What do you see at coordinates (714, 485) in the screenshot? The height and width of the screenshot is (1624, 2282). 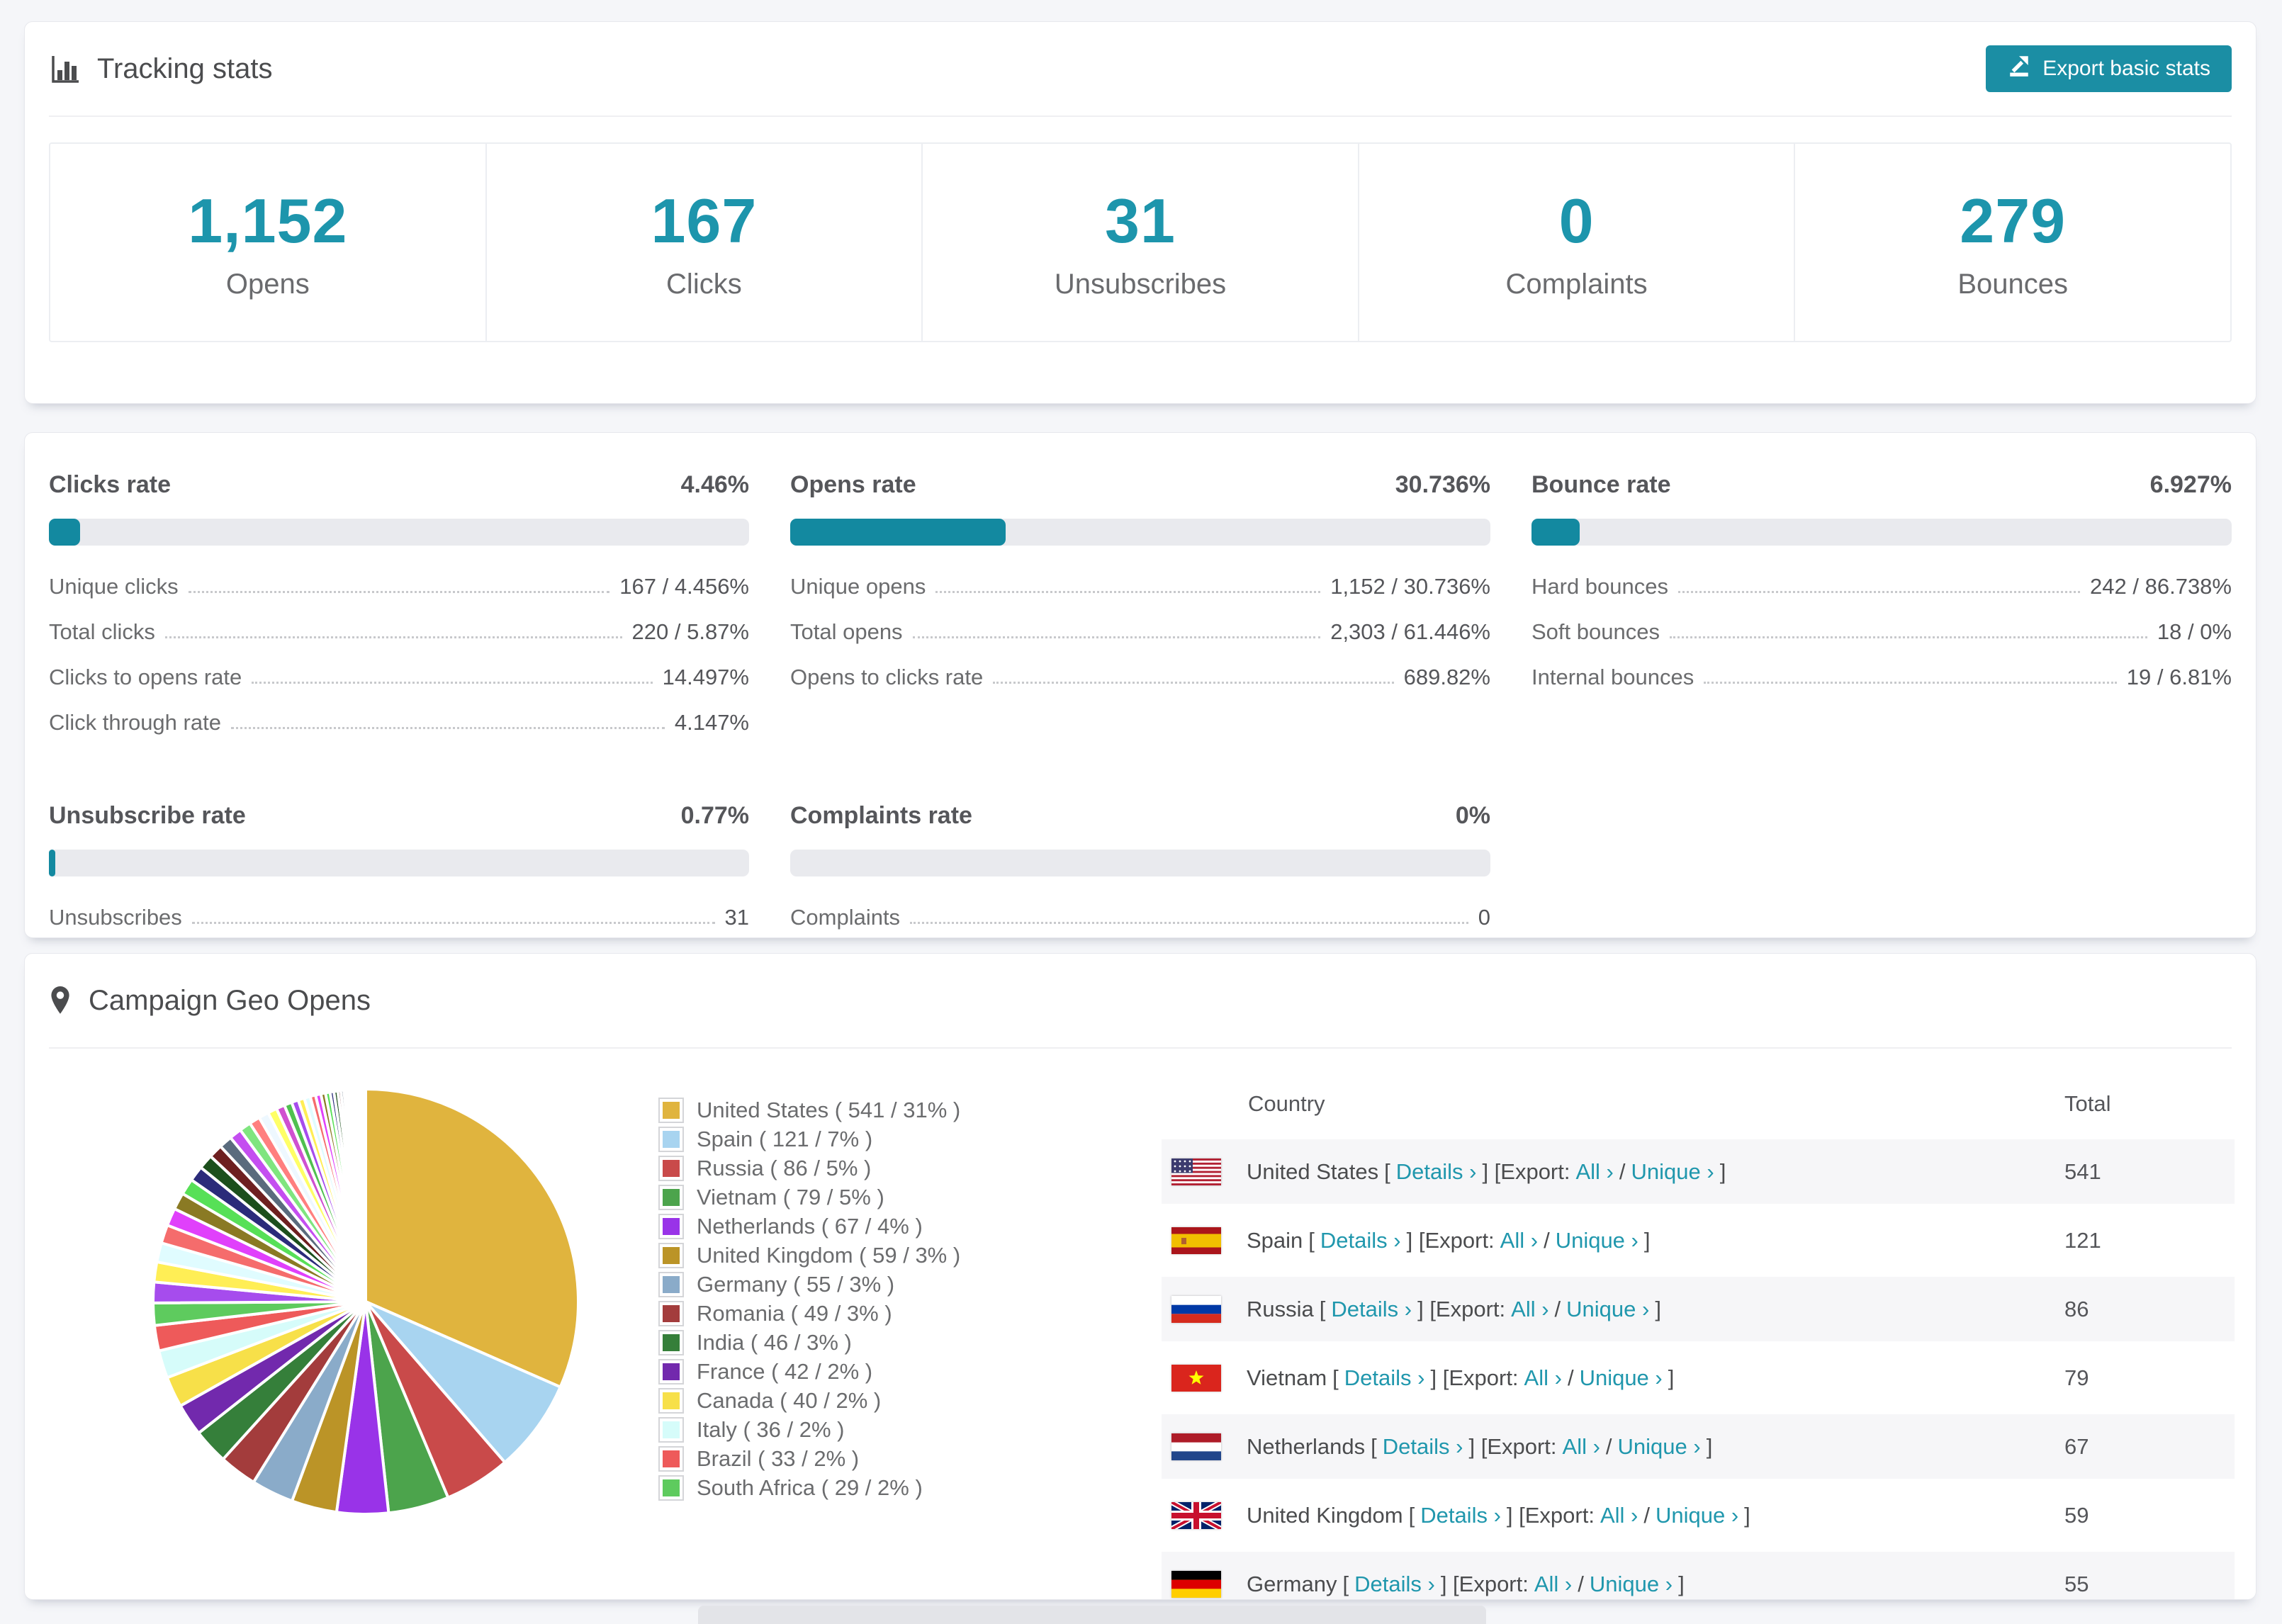 I see `rate-value: 4.46%` at bounding box center [714, 485].